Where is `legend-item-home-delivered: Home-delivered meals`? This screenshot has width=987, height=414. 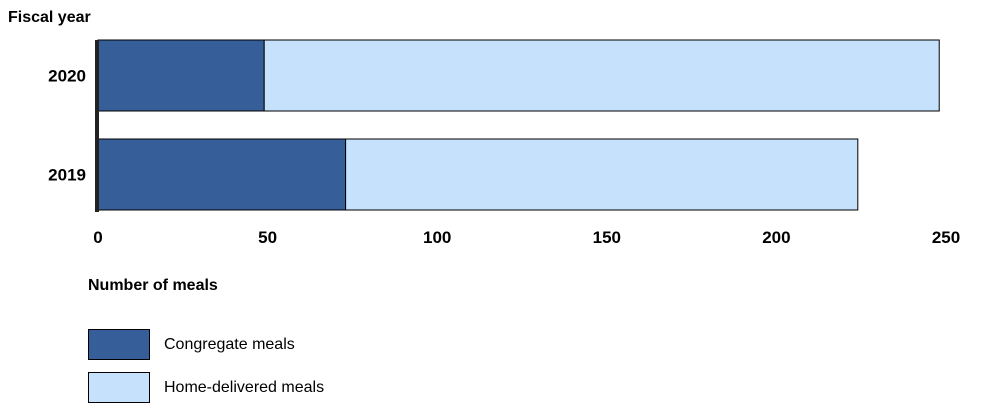
legend-item-home-delivered: Home-delivered meals is located at coordinates (206, 387).